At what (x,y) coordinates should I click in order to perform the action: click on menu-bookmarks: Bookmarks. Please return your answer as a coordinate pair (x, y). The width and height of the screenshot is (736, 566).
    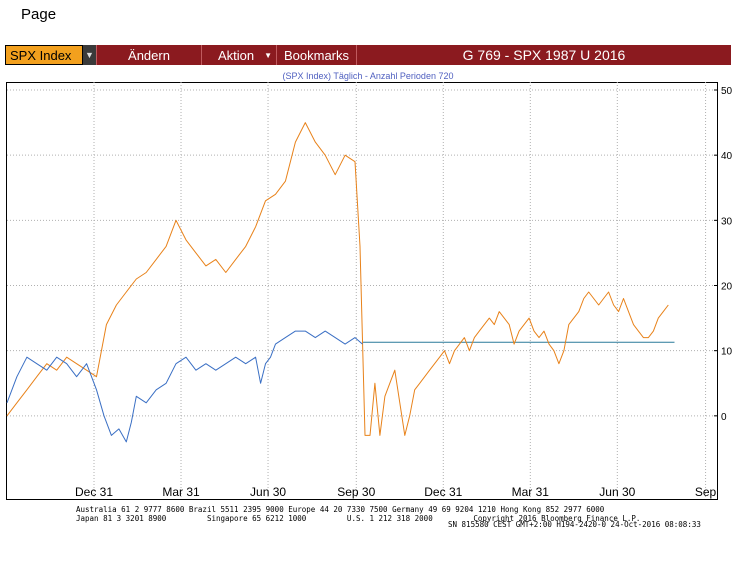
    Looking at the image, I should click on (317, 55).